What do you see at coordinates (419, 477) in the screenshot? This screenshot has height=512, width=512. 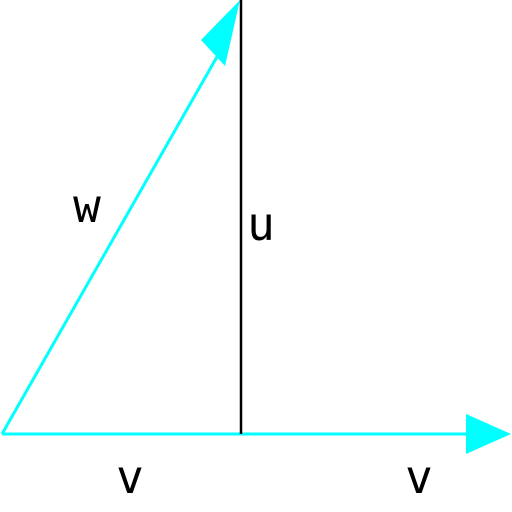 I see `label-v-right: v` at bounding box center [419, 477].